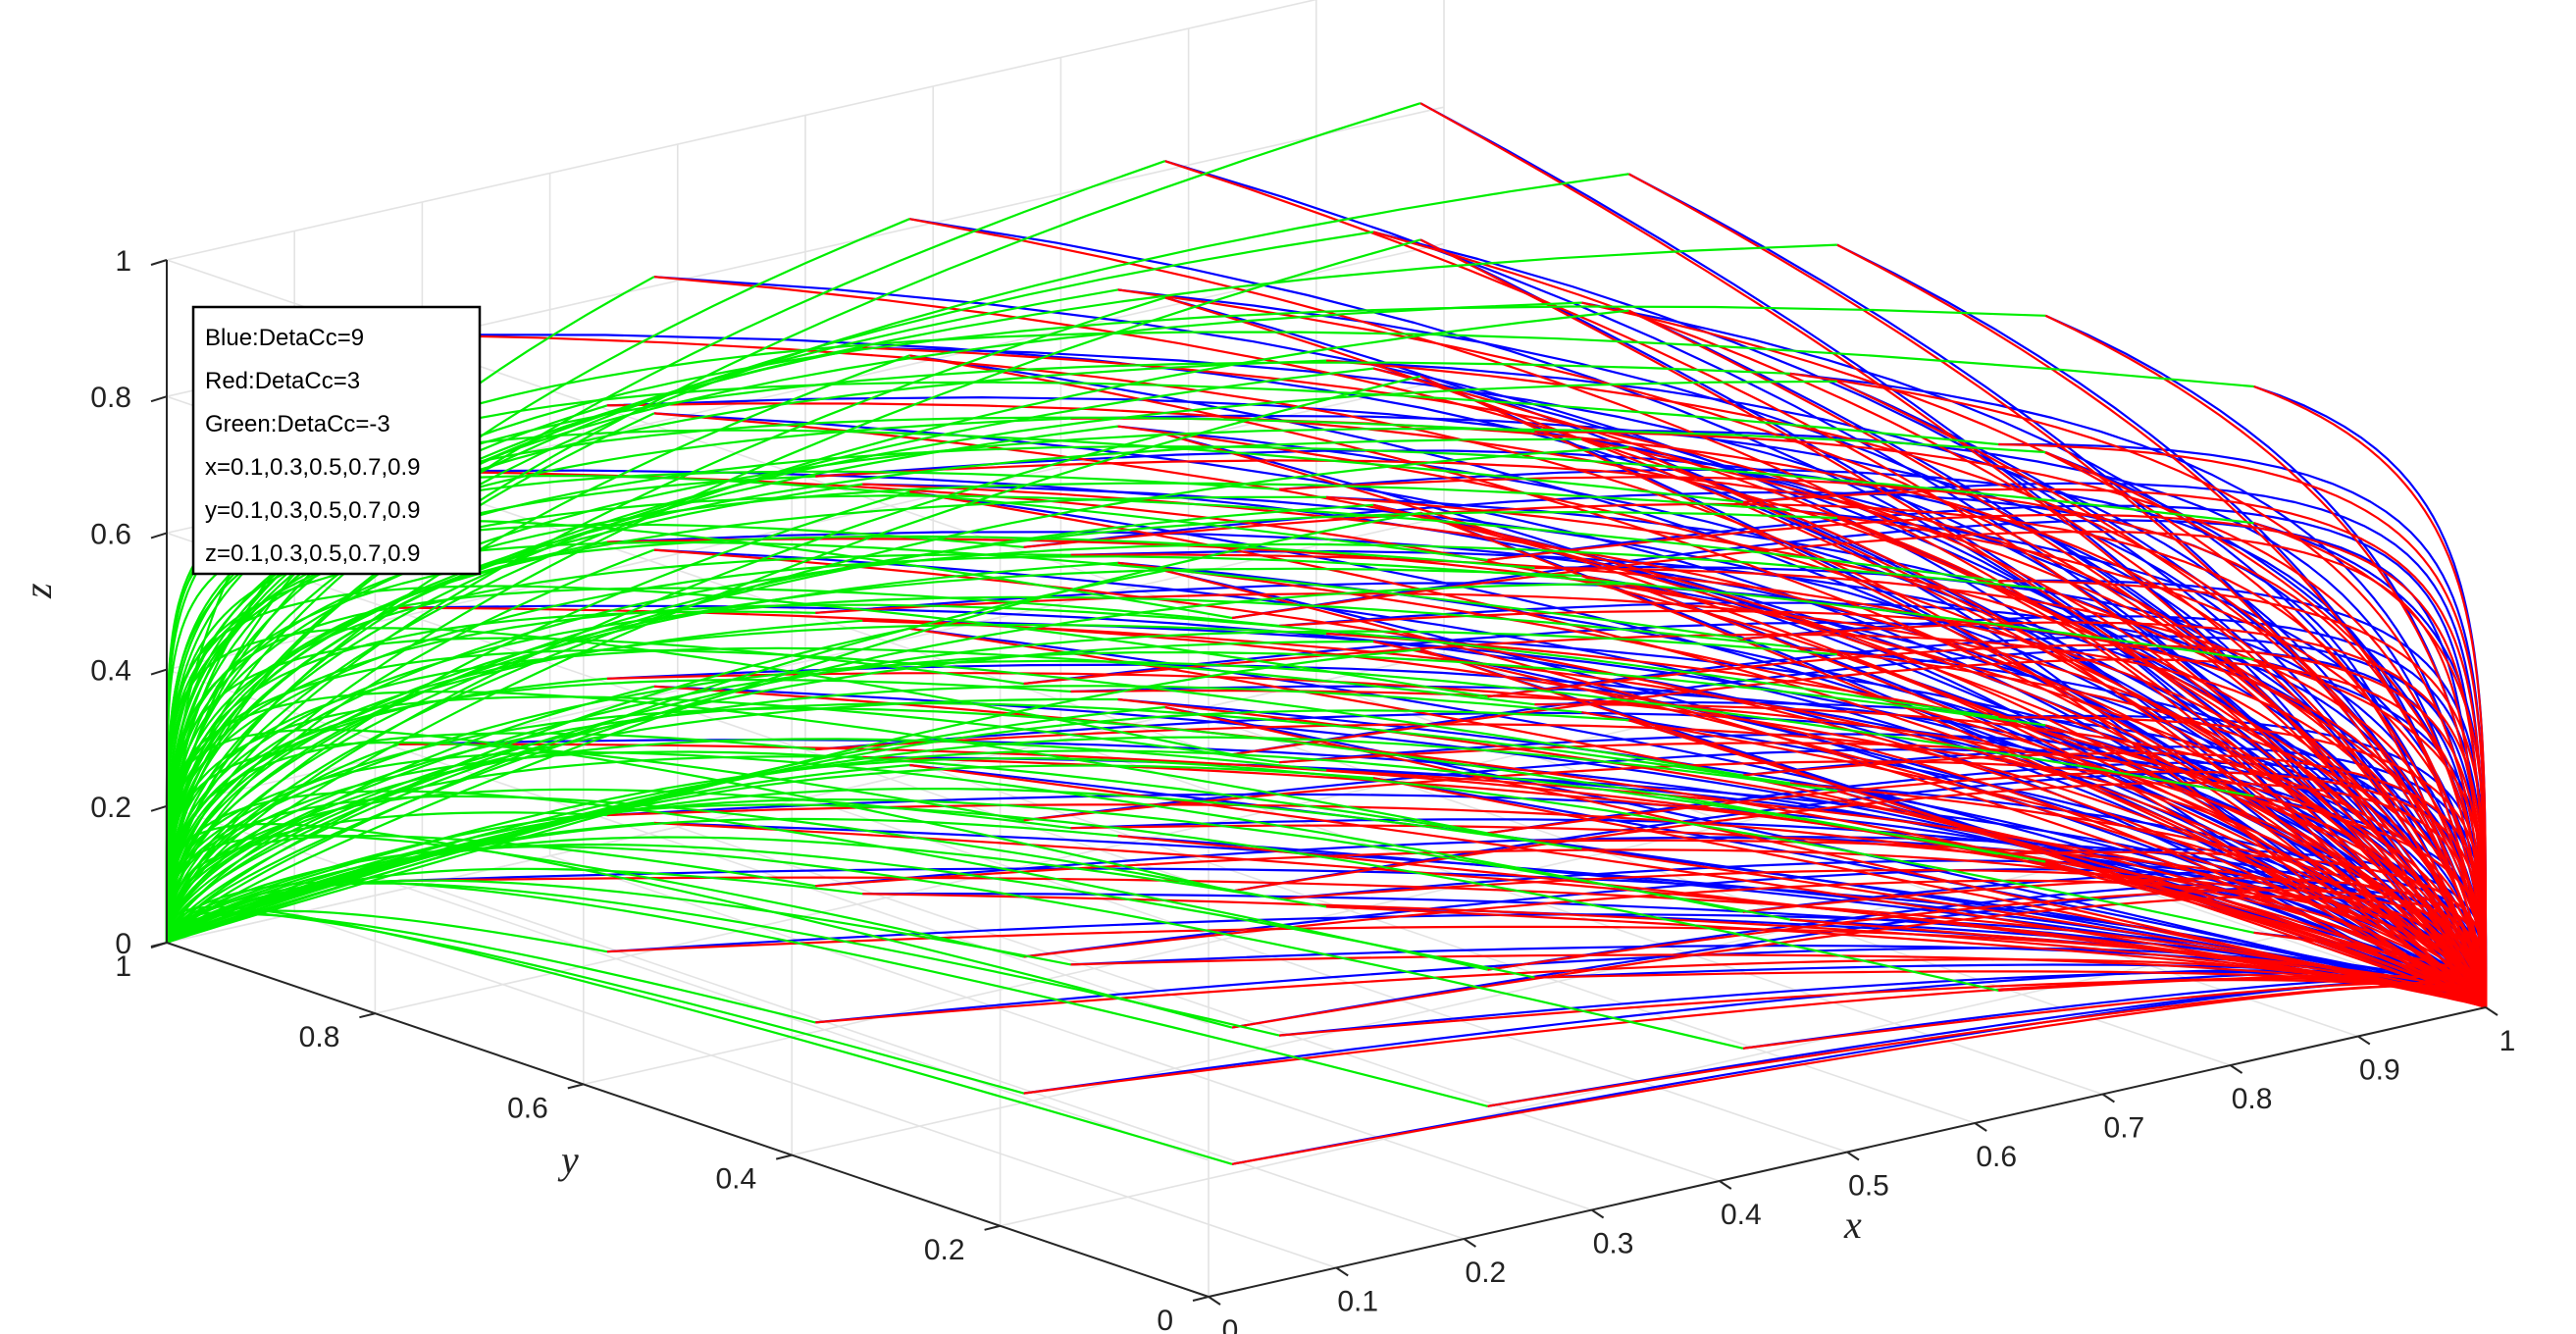 This screenshot has height=1334, width=2576. Describe the element at coordinates (123, 966) in the screenshot. I see `y-tick-label: 1` at that location.